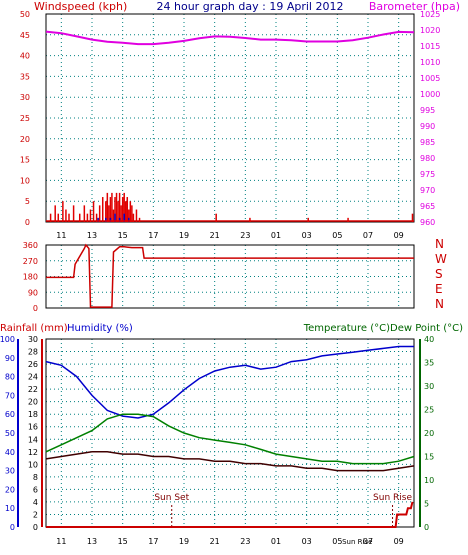  What do you see at coordinates (427, 142) in the screenshot?
I see `y-right-tick-label: 985` at bounding box center [427, 142].